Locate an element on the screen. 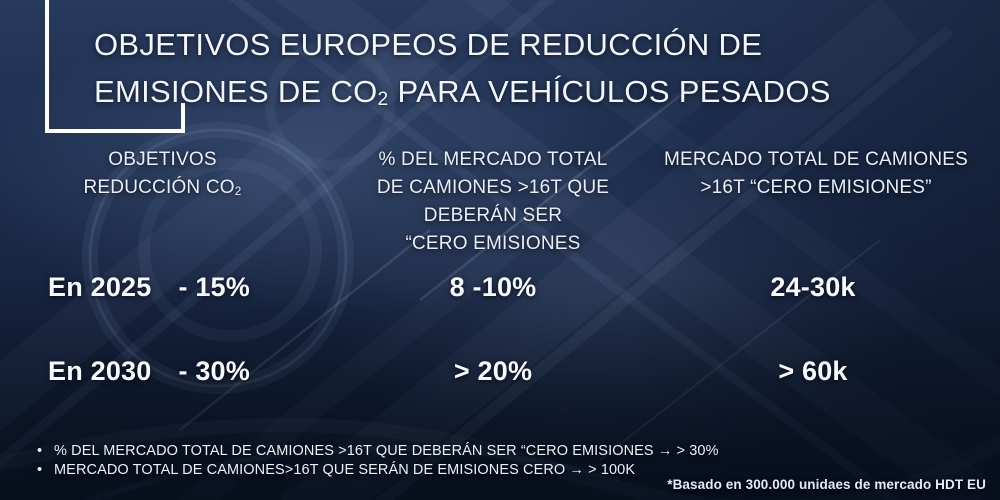 This screenshot has width=1000, height=500. header-line: DEBERÁN SER is located at coordinates (493, 215).